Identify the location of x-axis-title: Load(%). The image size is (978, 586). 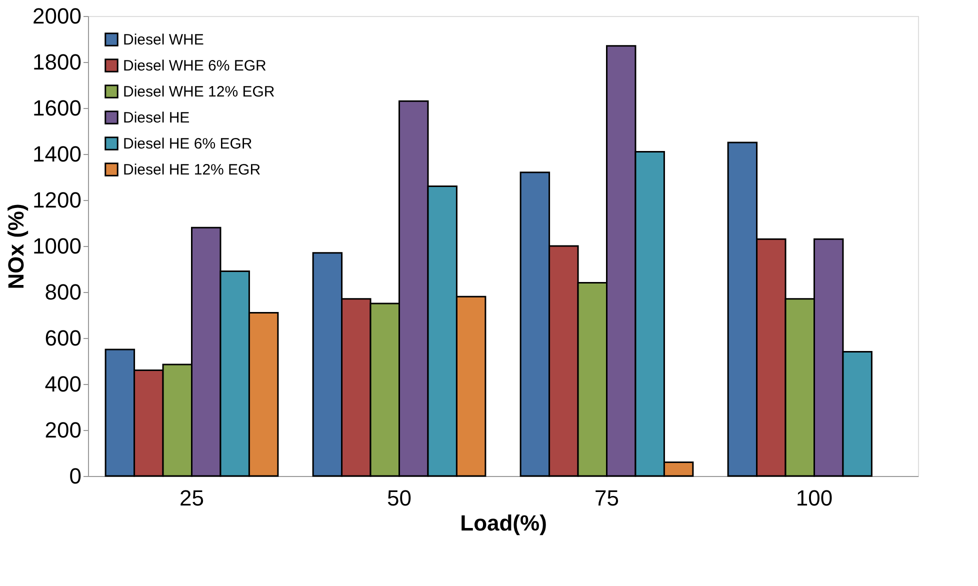
(503, 523).